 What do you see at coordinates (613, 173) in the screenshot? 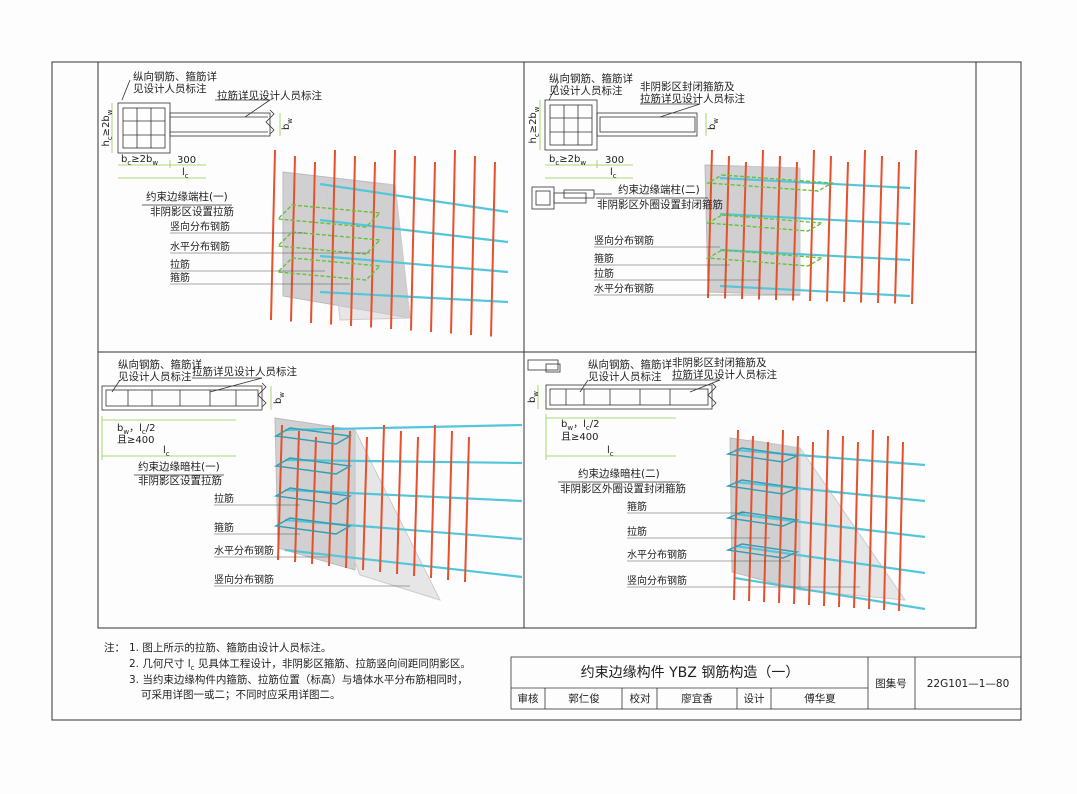
I see `dimension: lc` at bounding box center [613, 173].